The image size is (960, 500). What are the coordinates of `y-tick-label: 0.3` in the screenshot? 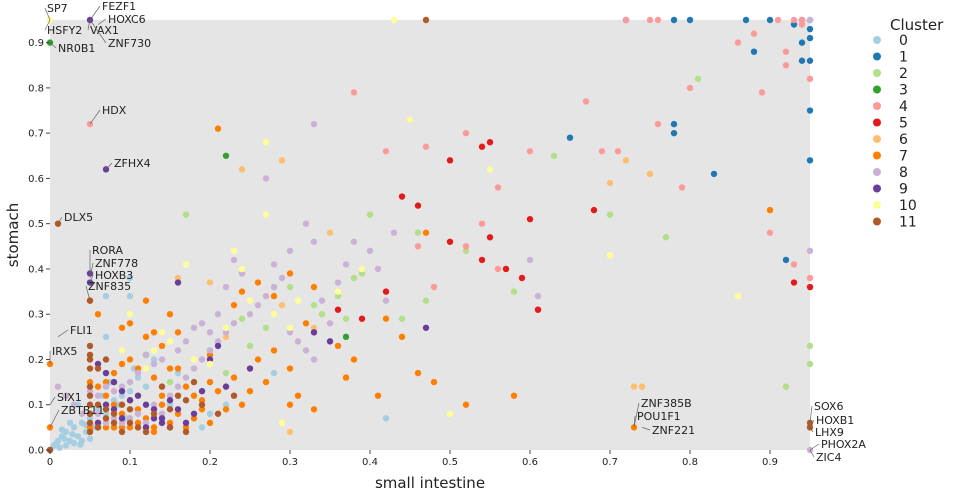 It's located at (36, 315).